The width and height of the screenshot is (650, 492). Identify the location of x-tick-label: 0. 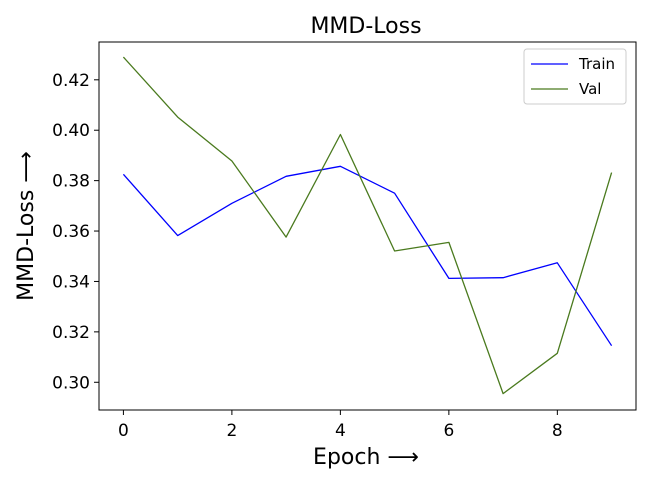
(123, 431).